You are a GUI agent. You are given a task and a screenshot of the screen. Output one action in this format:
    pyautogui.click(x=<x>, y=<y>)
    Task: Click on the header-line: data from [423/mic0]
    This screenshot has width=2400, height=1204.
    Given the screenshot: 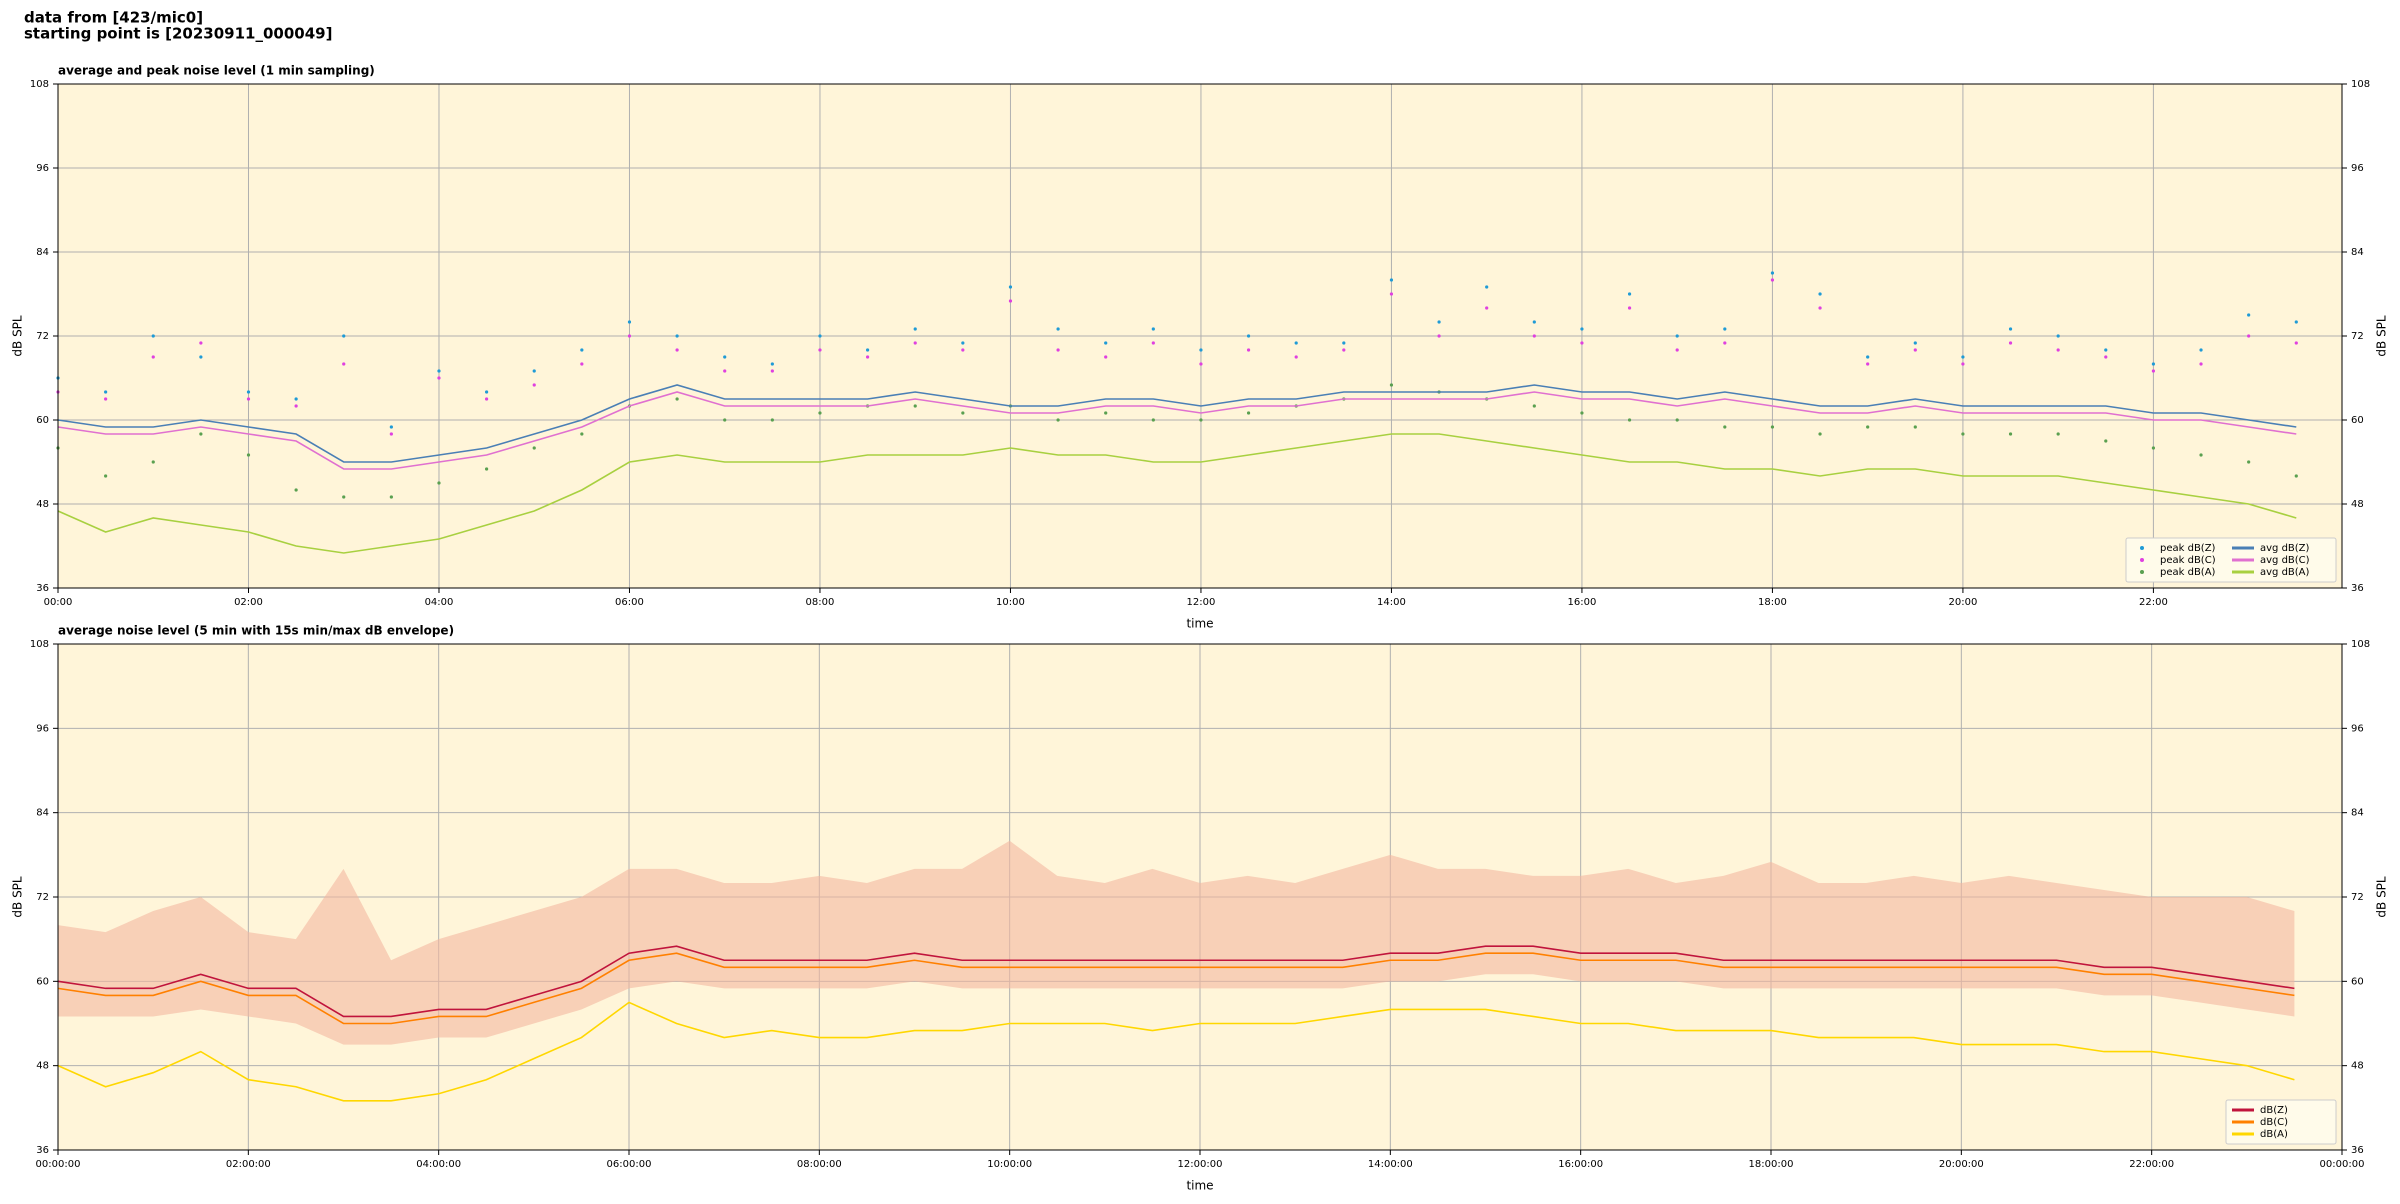 What is the action you would take?
    pyautogui.click(x=113, y=18)
    